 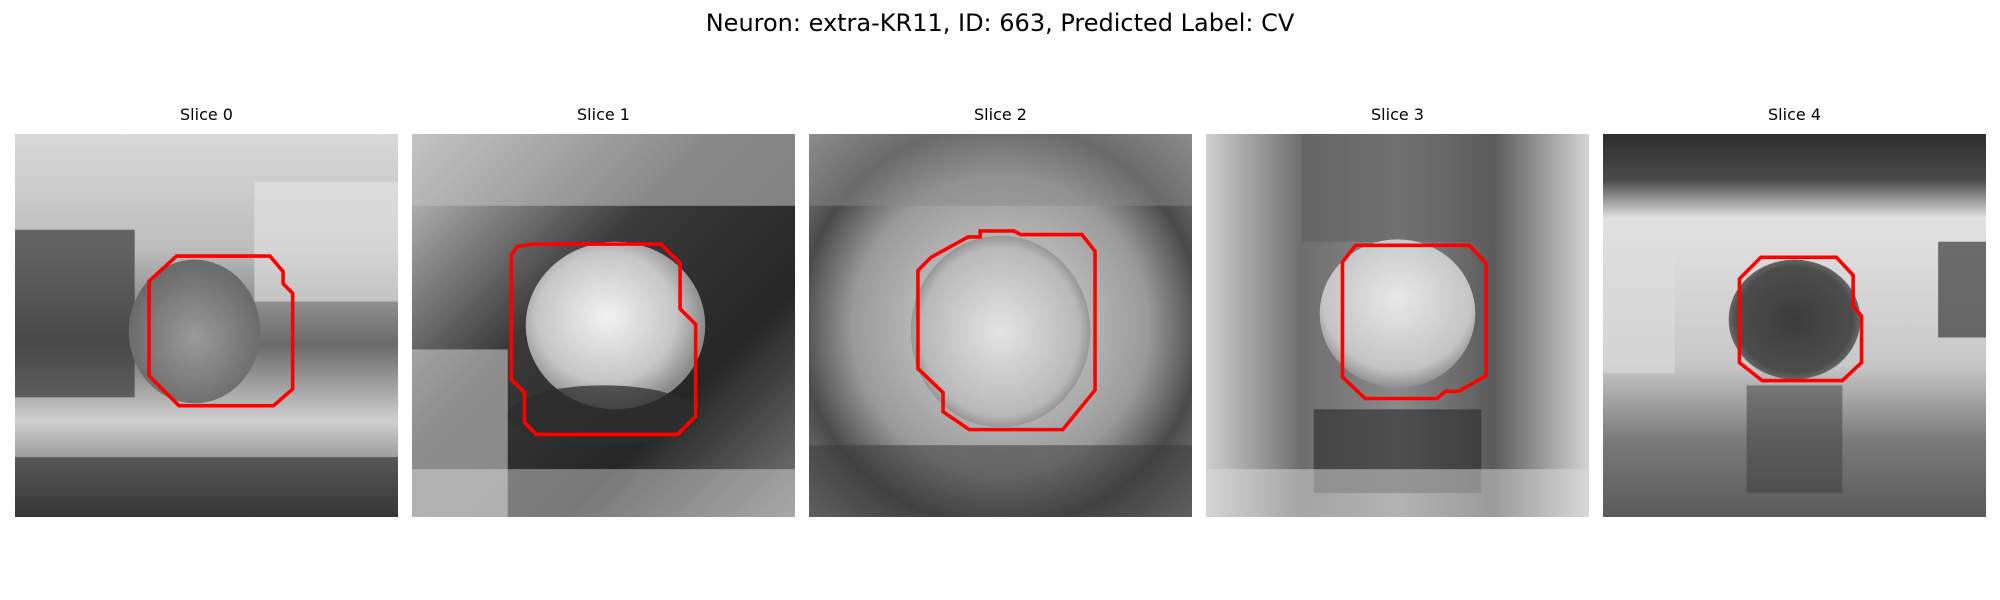 I want to click on slice-title-3: Slice 3, so click(x=1397, y=114).